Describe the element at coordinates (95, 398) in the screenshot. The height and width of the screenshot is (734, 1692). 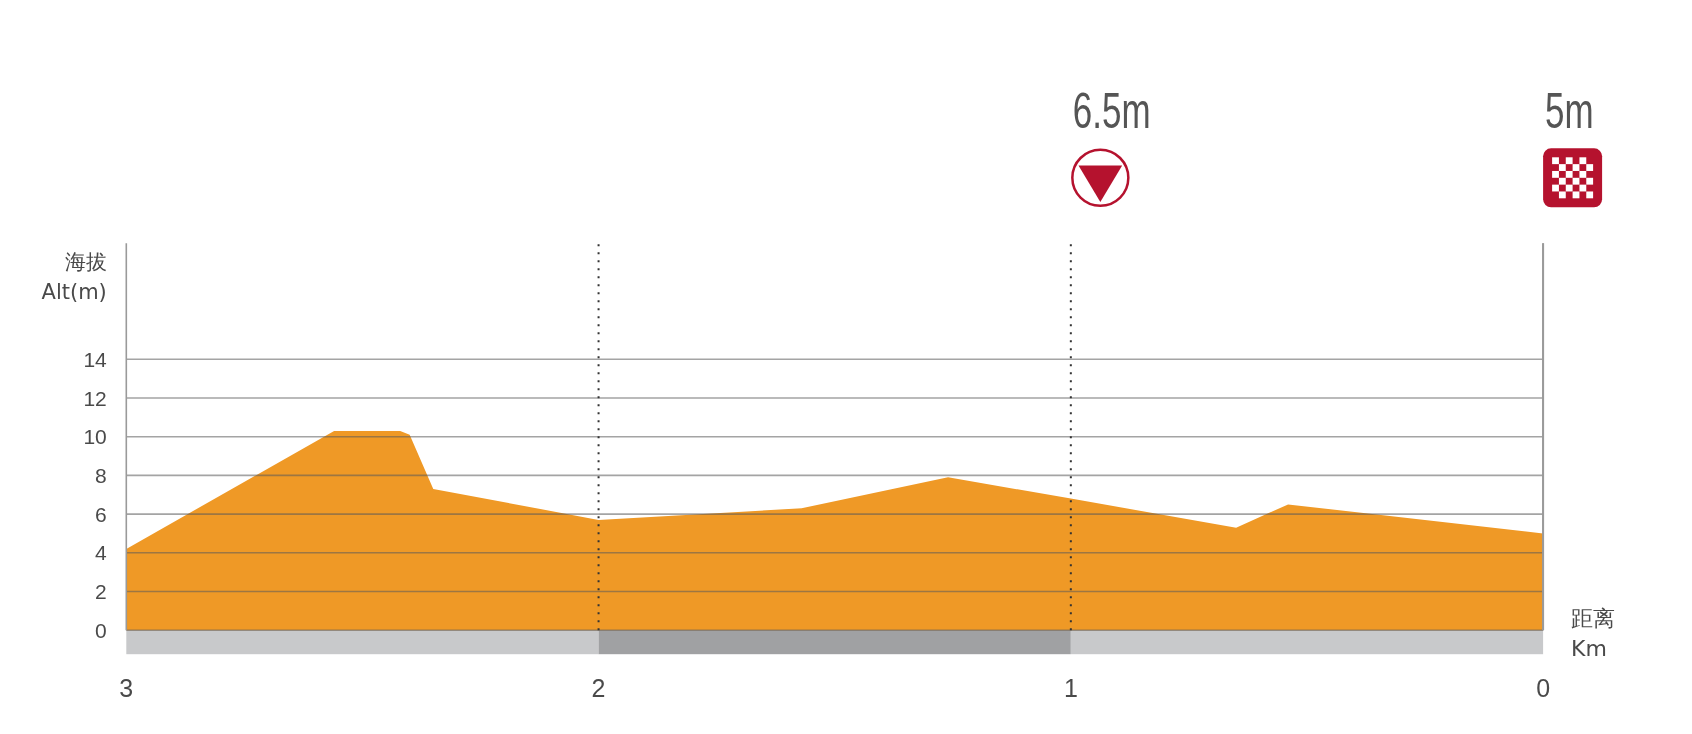
I see `y-tick-label: 12` at that location.